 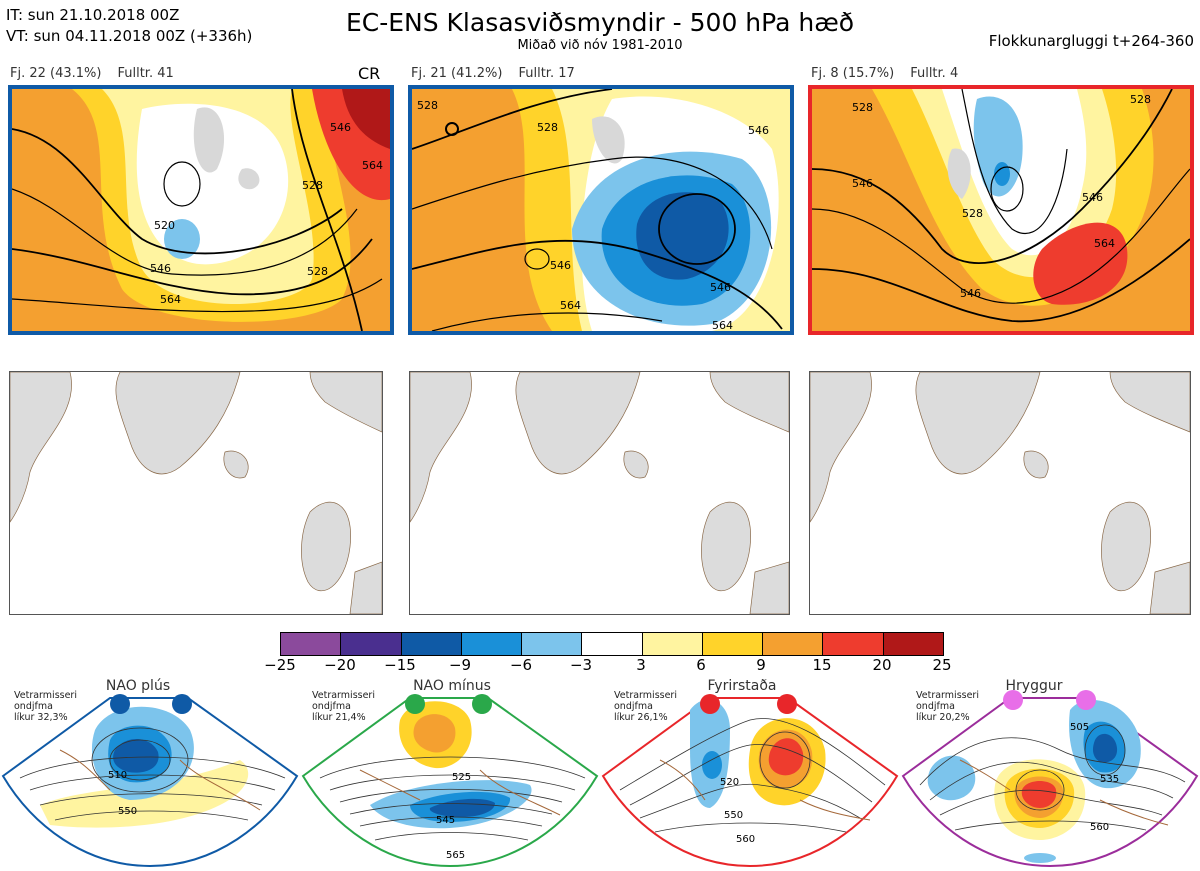 What do you see at coordinates (546, 73) in the screenshot?
I see `cluster-2-rep: Fulltr. 17` at bounding box center [546, 73].